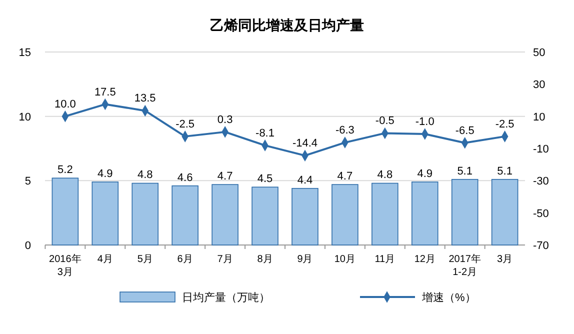  Describe the element at coordinates (384, 121) in the screenshot. I see `data-label: -0.5` at that location.